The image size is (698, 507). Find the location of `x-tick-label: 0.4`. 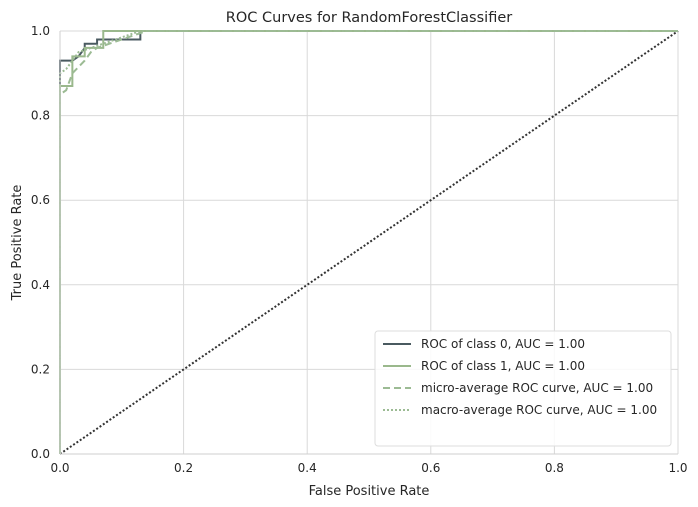

x-tick-label: 0.4 is located at coordinates (307, 468).